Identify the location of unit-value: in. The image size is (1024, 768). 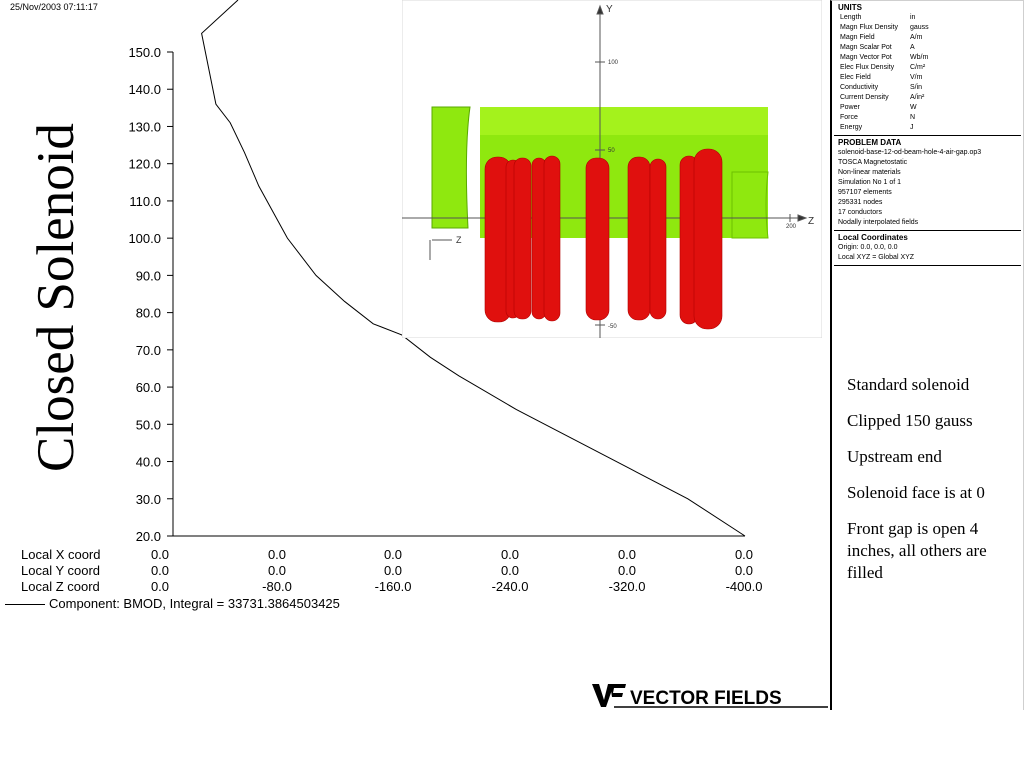
(913, 17).